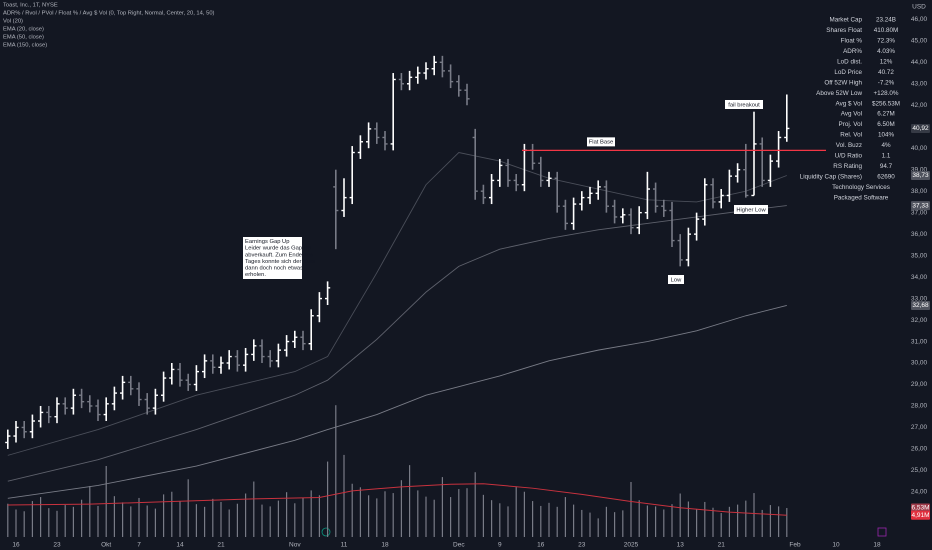 Image resolution: width=932 pixels, height=550 pixels. What do you see at coordinates (843, 82) in the screenshot?
I see `table-label: Off 52W High` at bounding box center [843, 82].